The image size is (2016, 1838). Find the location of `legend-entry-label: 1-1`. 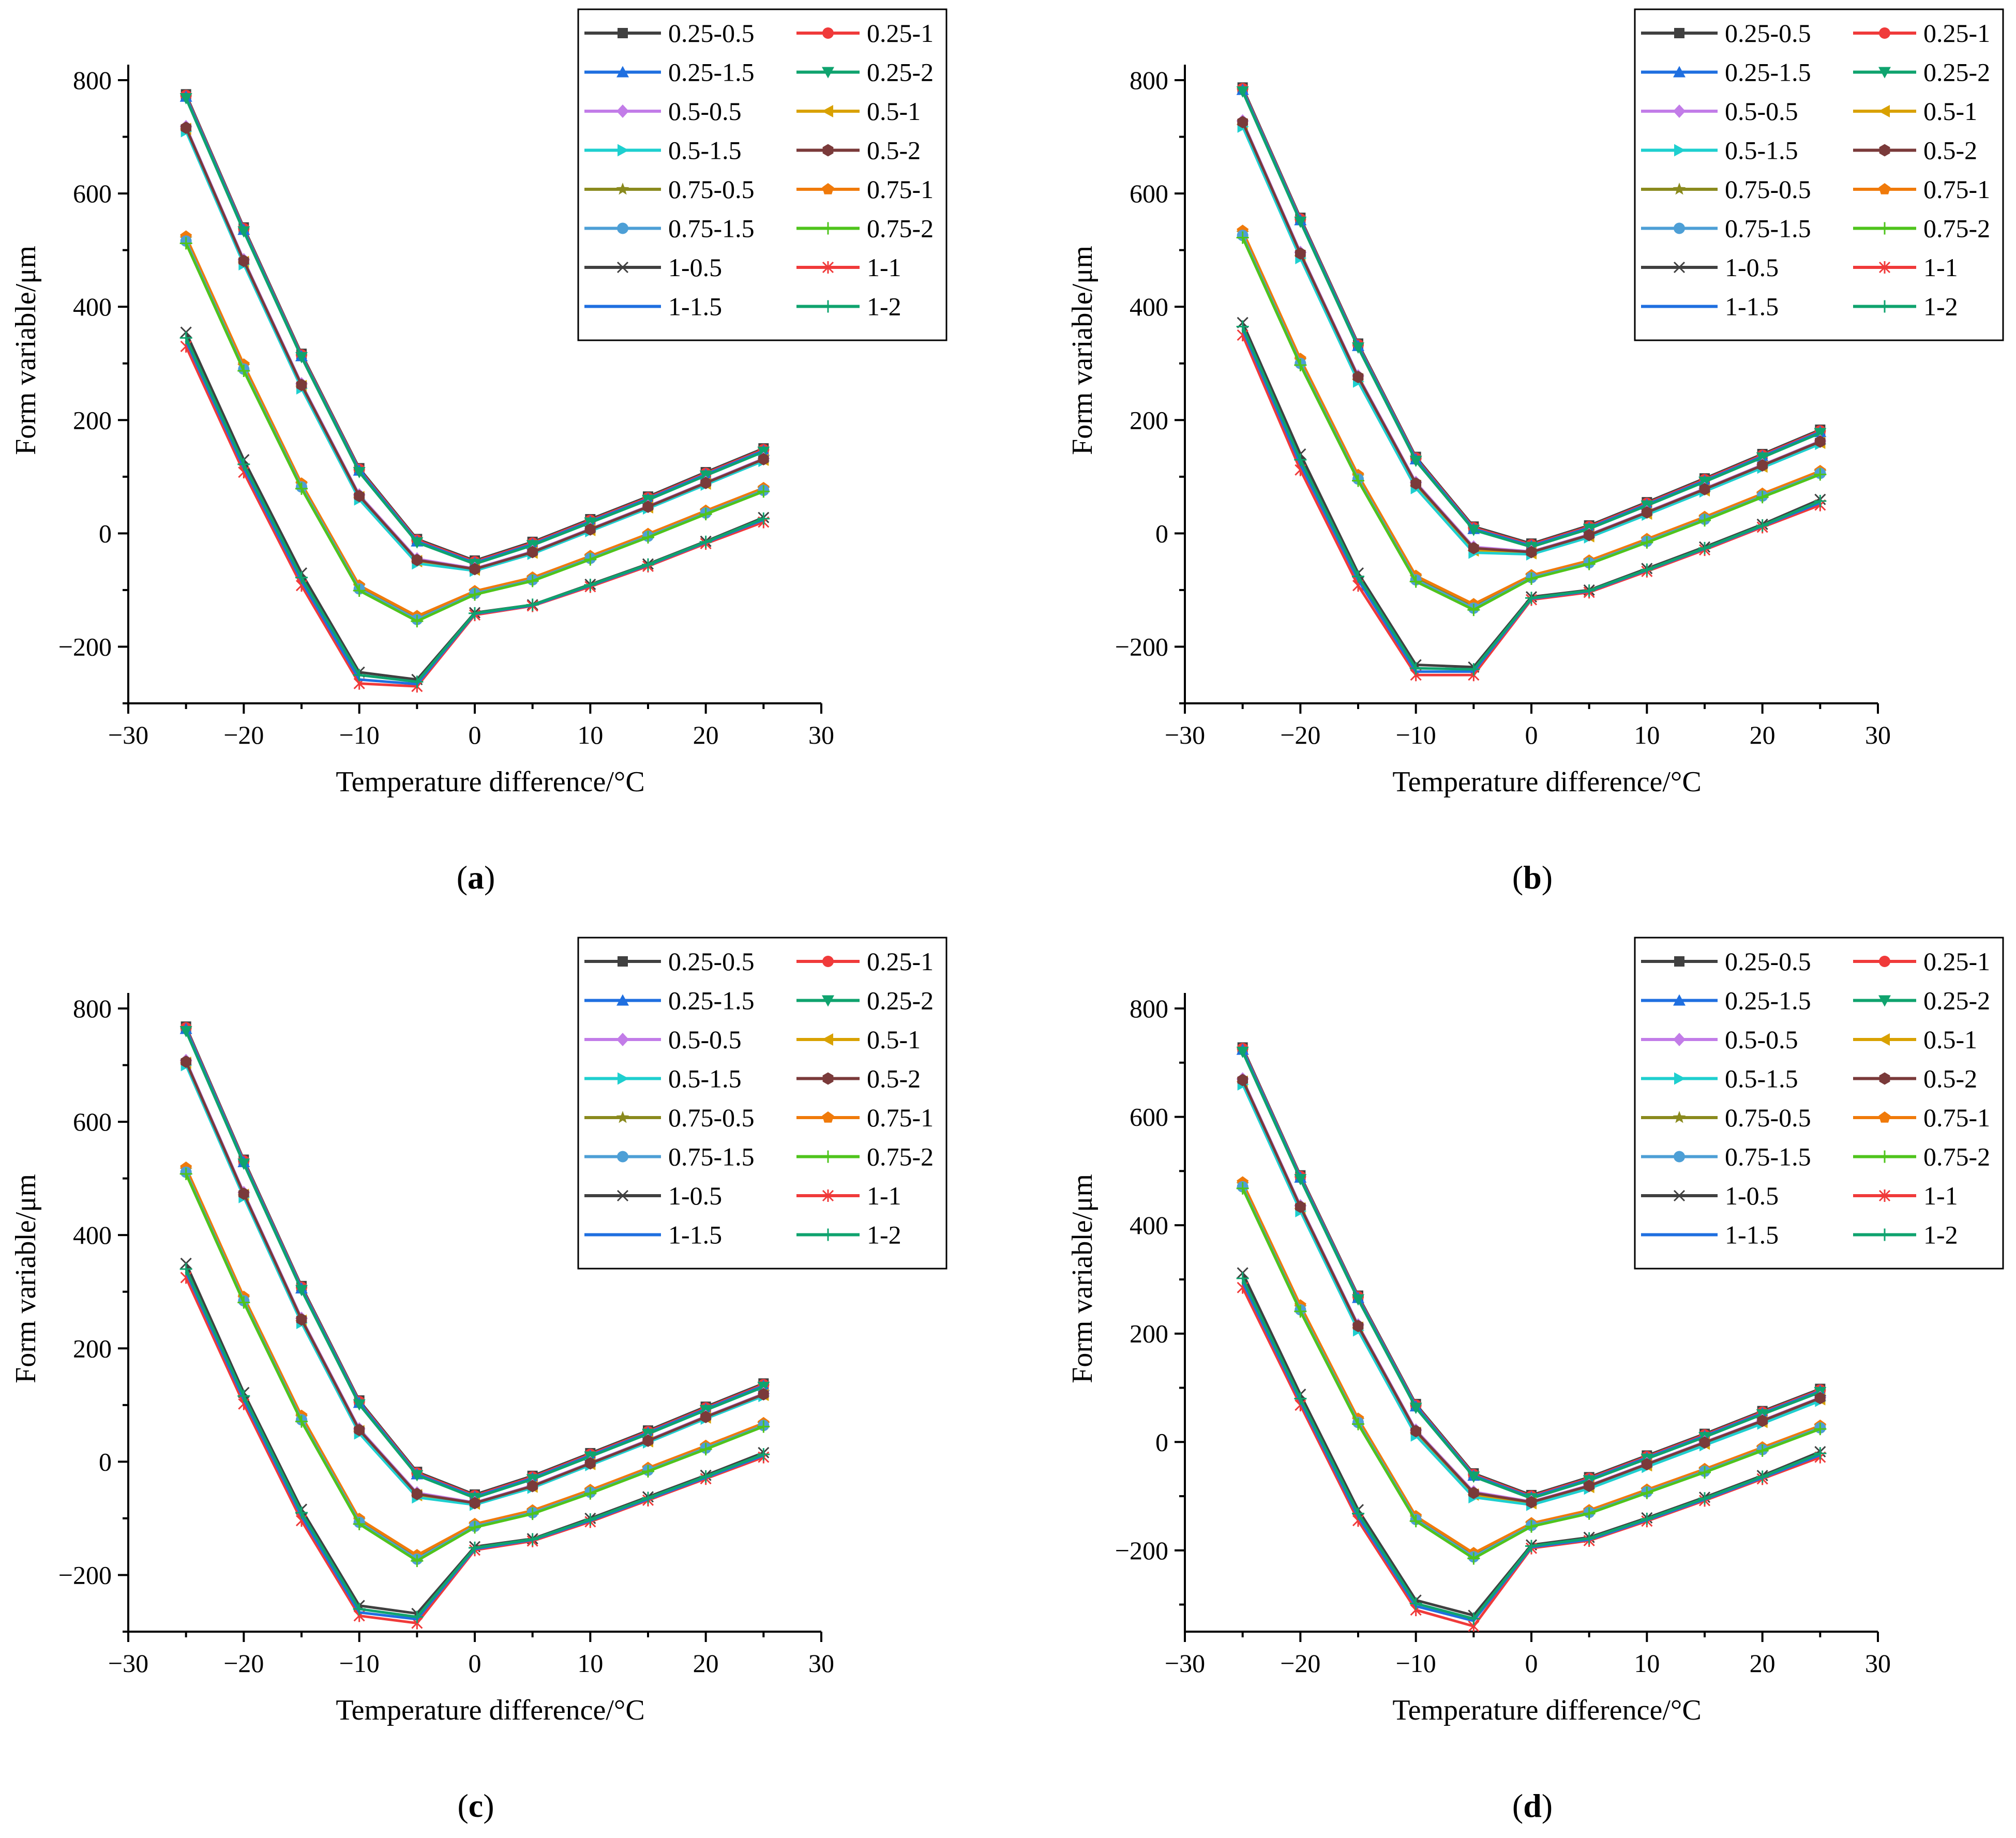

legend-entry-label: 1-1 is located at coordinates (884, 267).